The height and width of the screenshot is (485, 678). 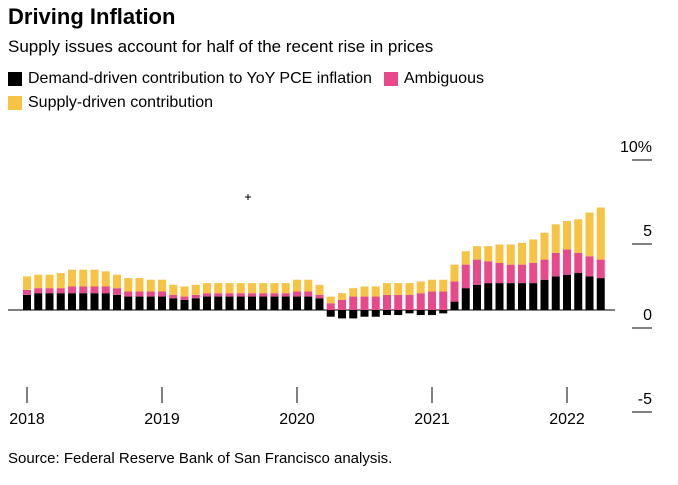 What do you see at coordinates (636, 147) in the screenshot?
I see `y-tick-label: 10%` at bounding box center [636, 147].